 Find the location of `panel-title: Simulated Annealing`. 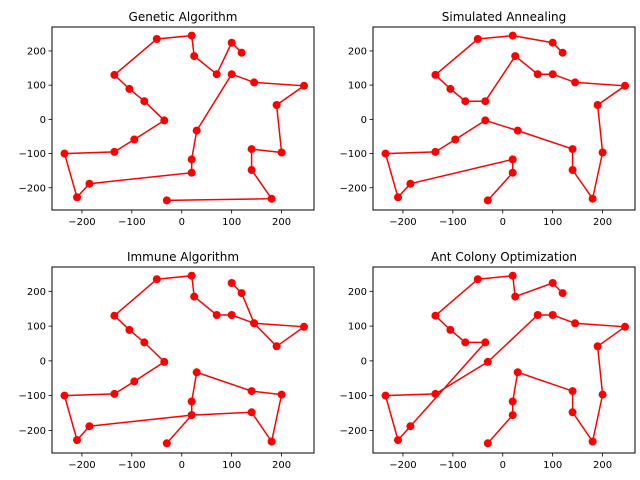

panel-title: Simulated Annealing is located at coordinates (504, 17).